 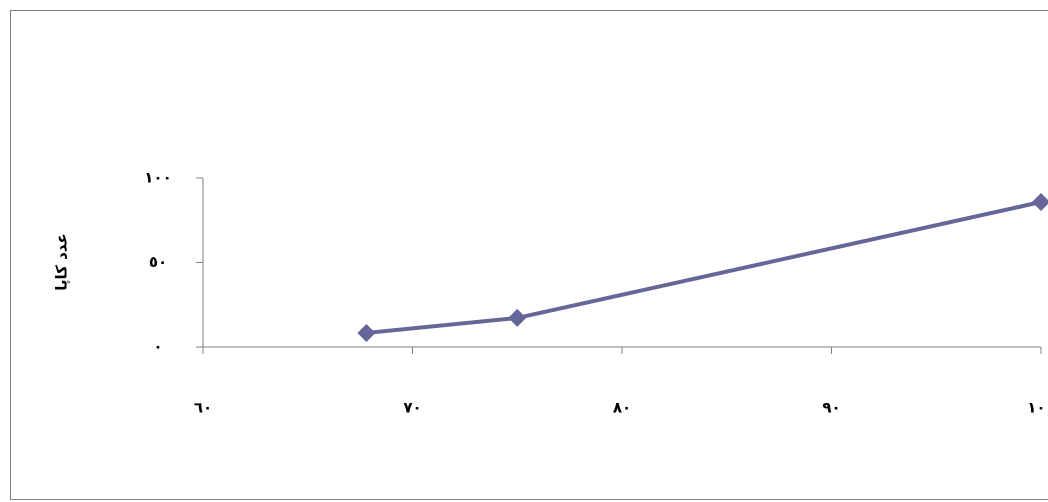 What do you see at coordinates (157, 178) in the screenshot?
I see `y-tick-label: ١٠٠` at bounding box center [157, 178].